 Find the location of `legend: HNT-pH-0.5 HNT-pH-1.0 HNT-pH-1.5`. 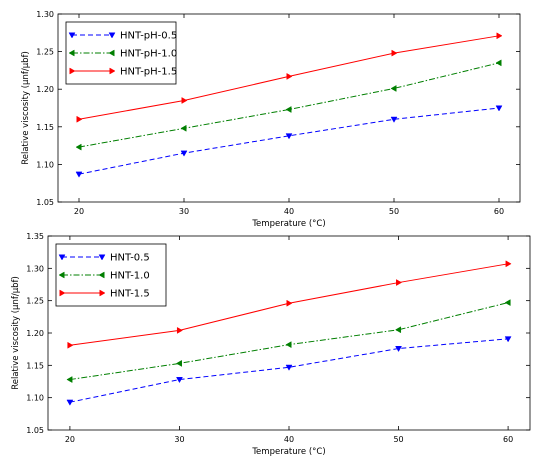

legend: HNT-pH-0.5 HNT-pH-1.0 HNT-pH-1.5 is located at coordinates (121, 53).